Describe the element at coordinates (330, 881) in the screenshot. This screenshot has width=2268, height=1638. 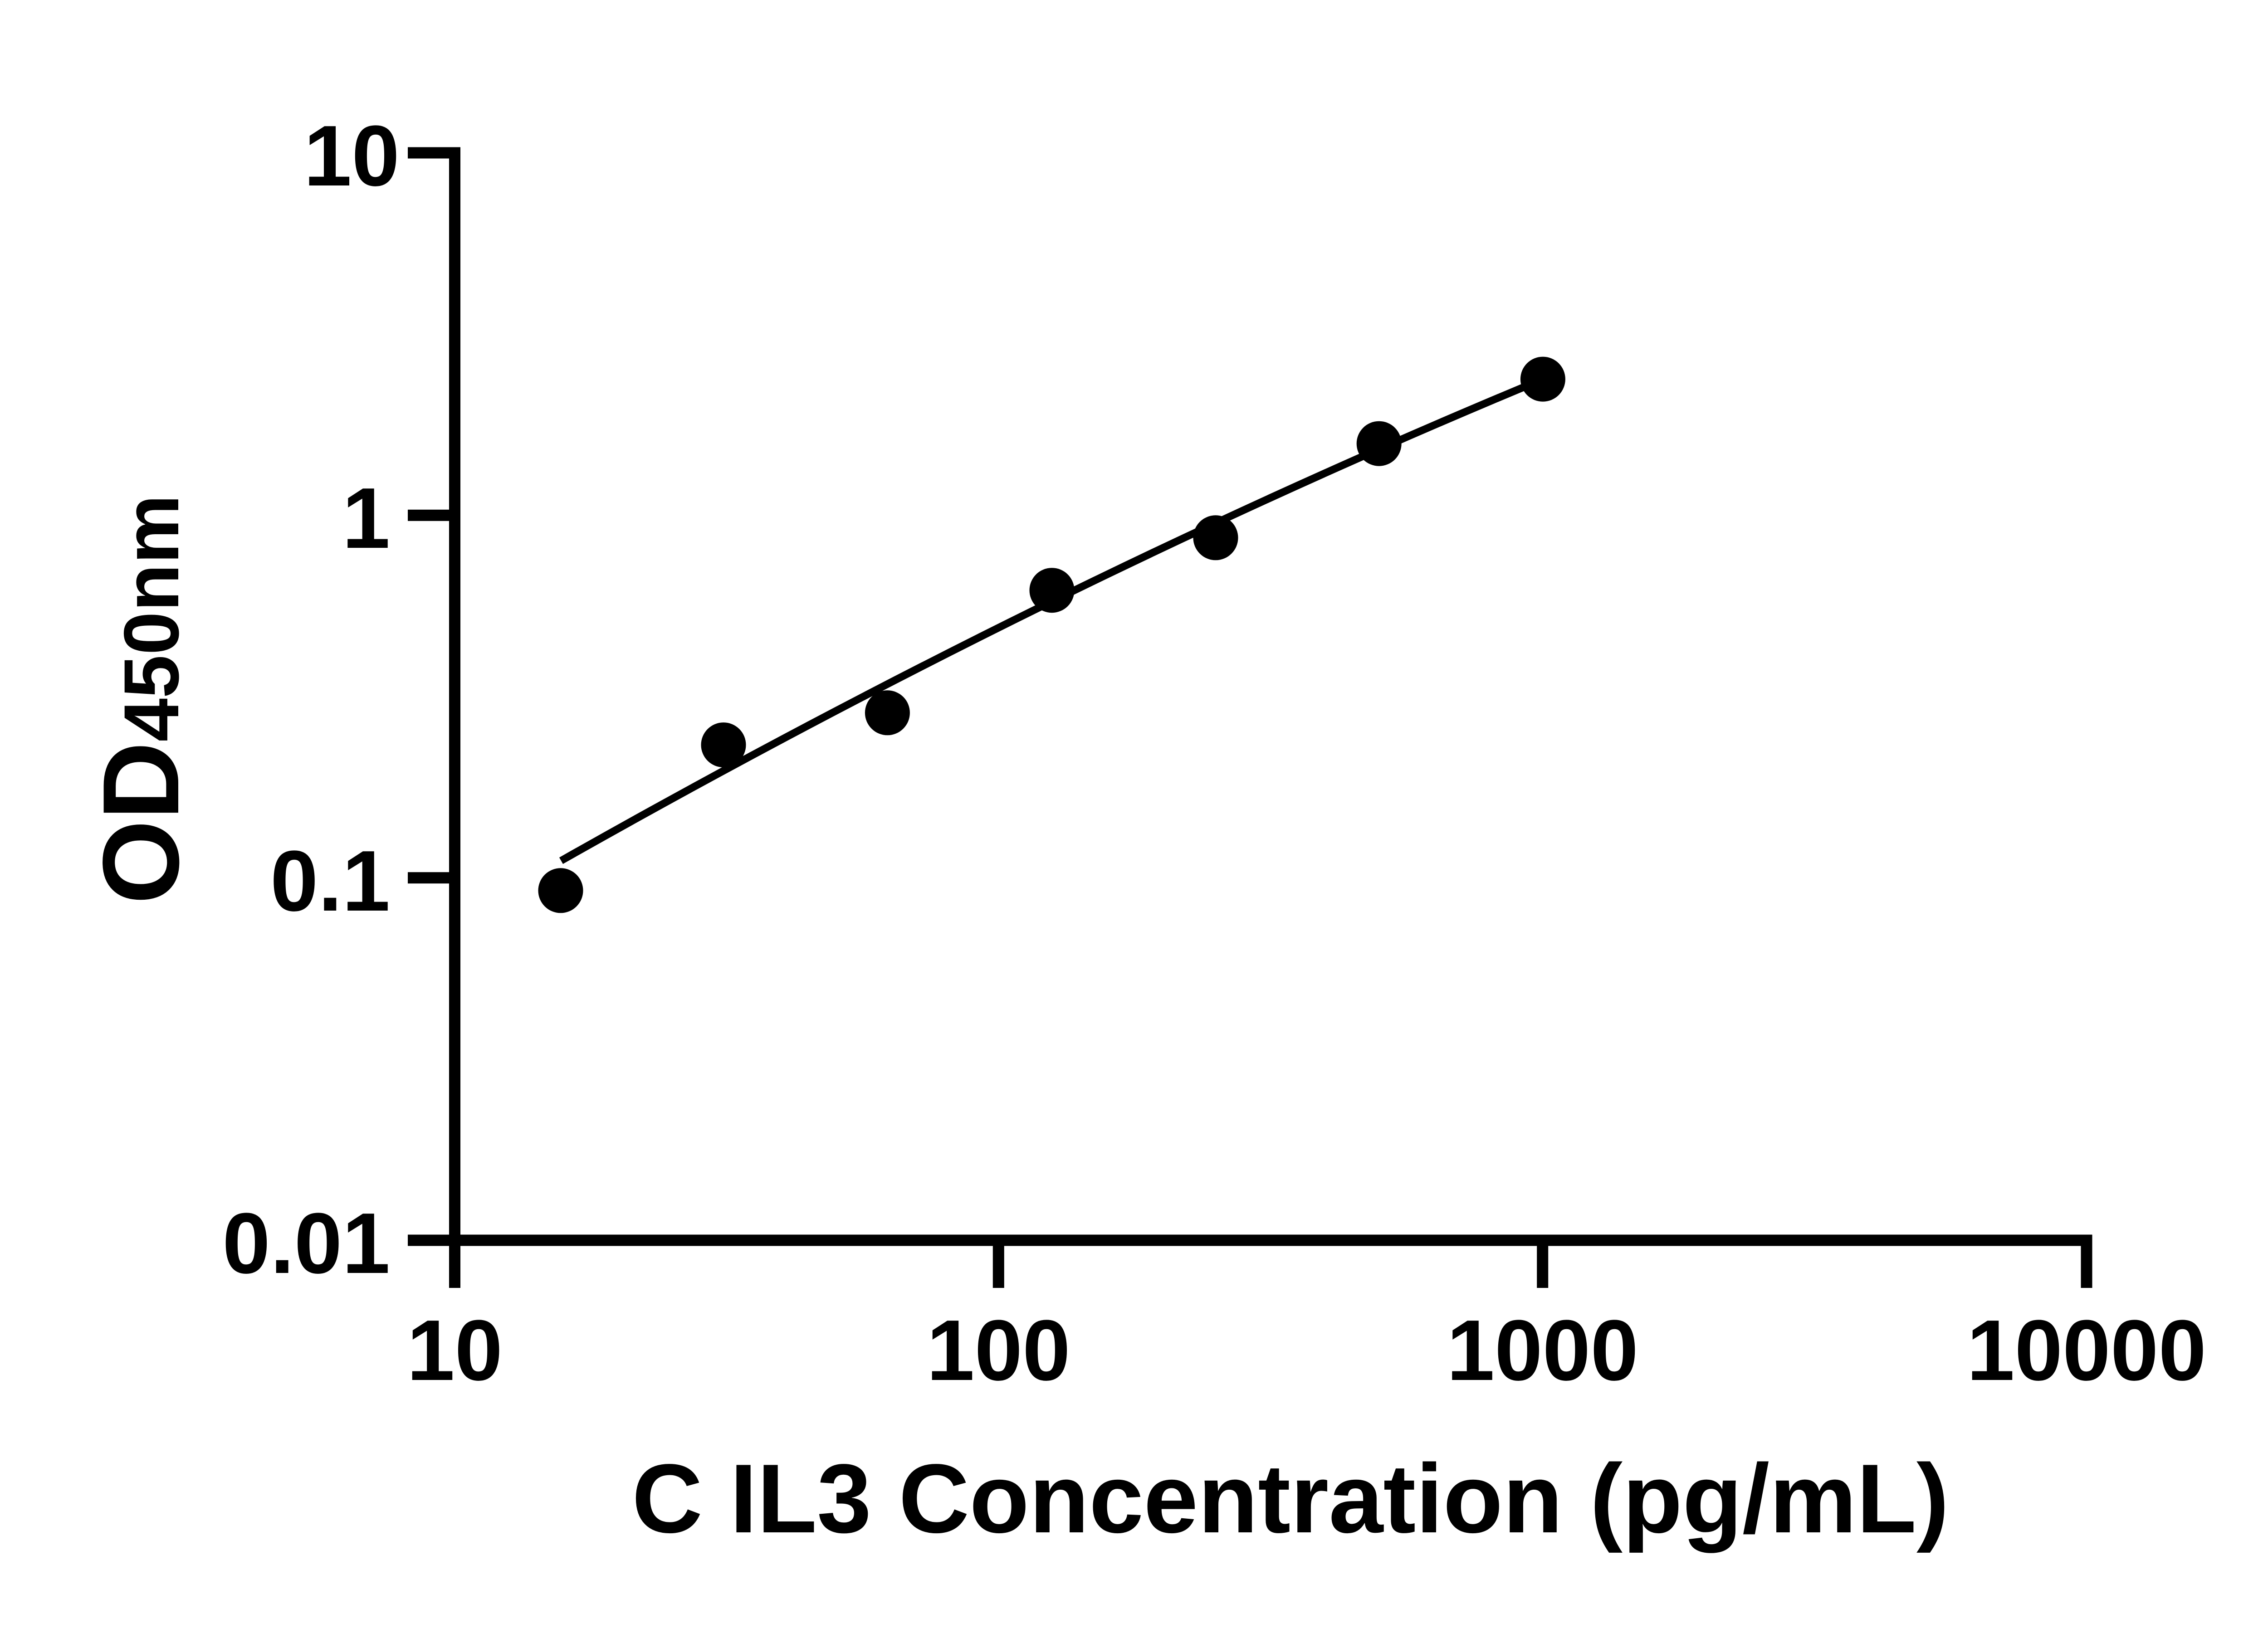
I see `svg-text: 0.1` at that location.